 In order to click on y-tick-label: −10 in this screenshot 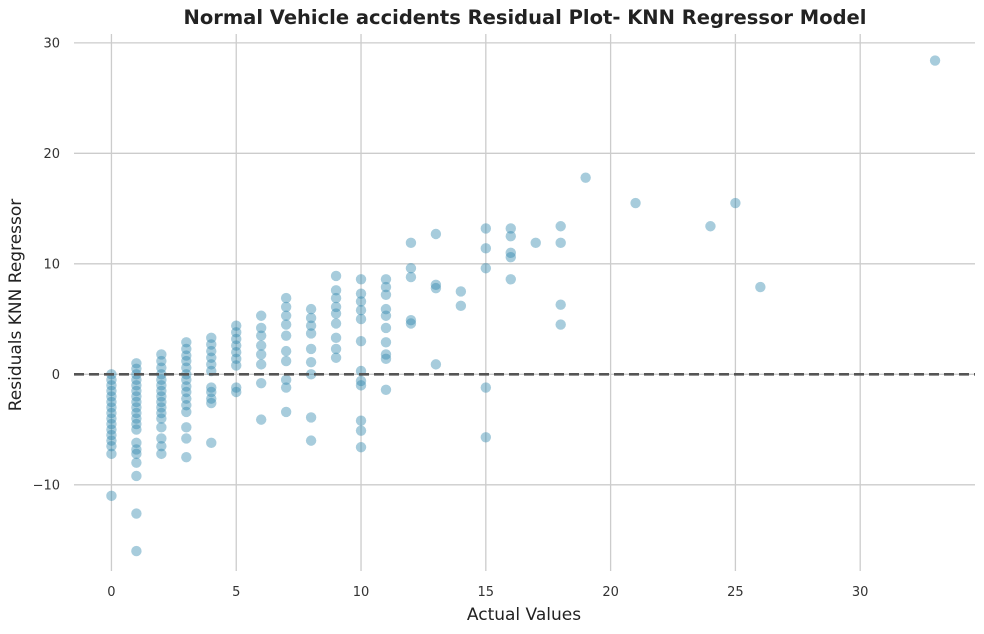, I will do `click(46, 485)`.